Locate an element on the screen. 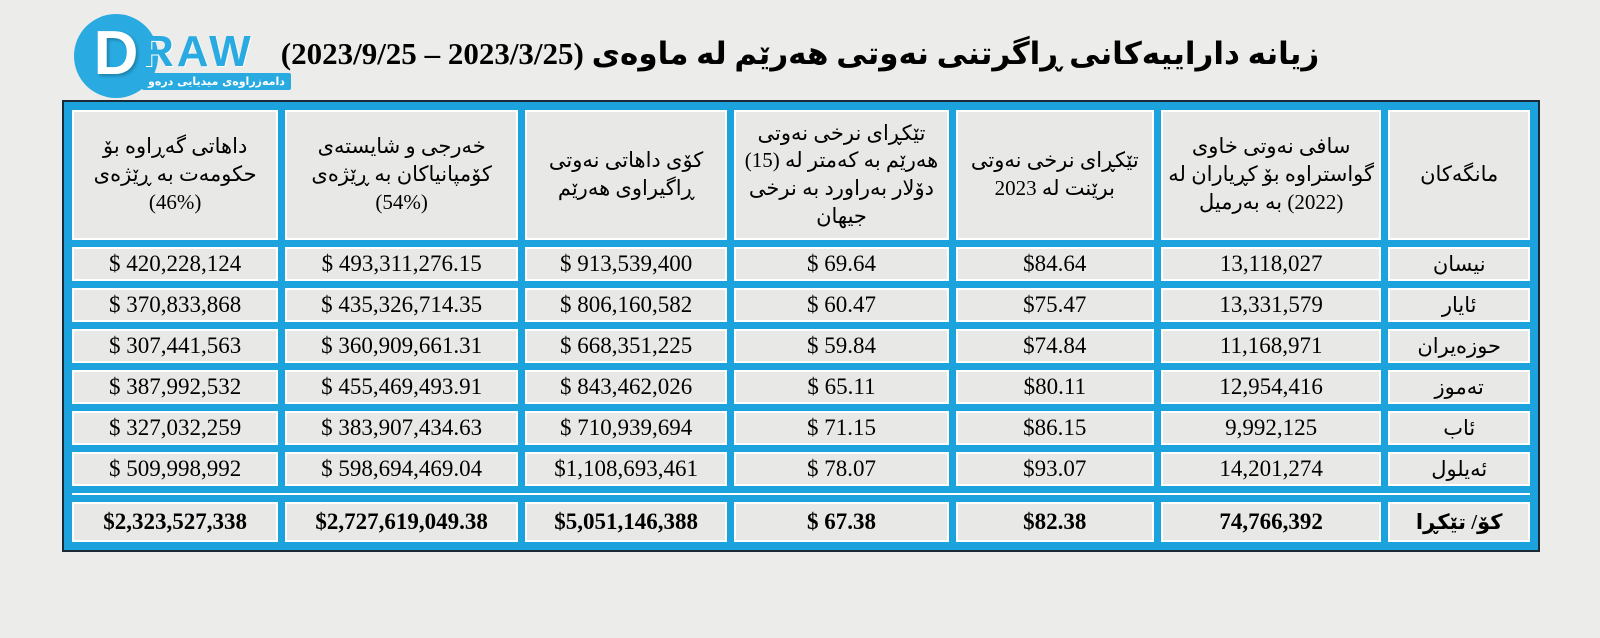 The image size is (1600, 638). cell-net_crude: 14,201,274 is located at coordinates (1271, 469).